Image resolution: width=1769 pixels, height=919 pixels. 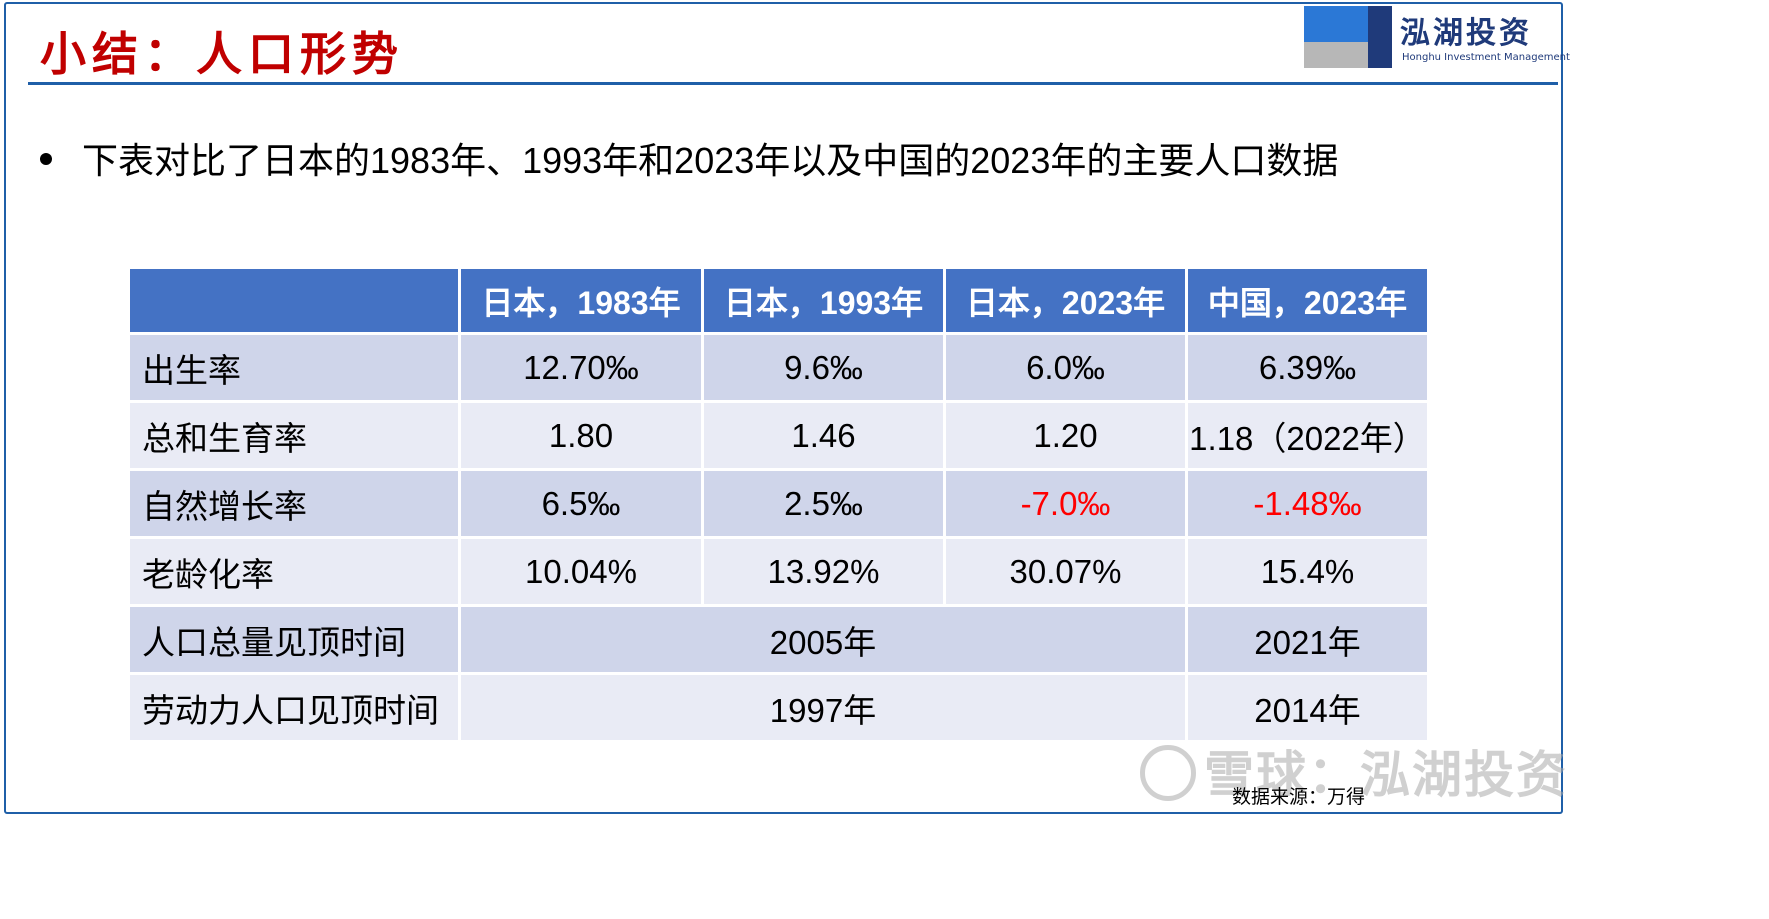 I want to click on row-label: 出生率, so click(x=294, y=367).